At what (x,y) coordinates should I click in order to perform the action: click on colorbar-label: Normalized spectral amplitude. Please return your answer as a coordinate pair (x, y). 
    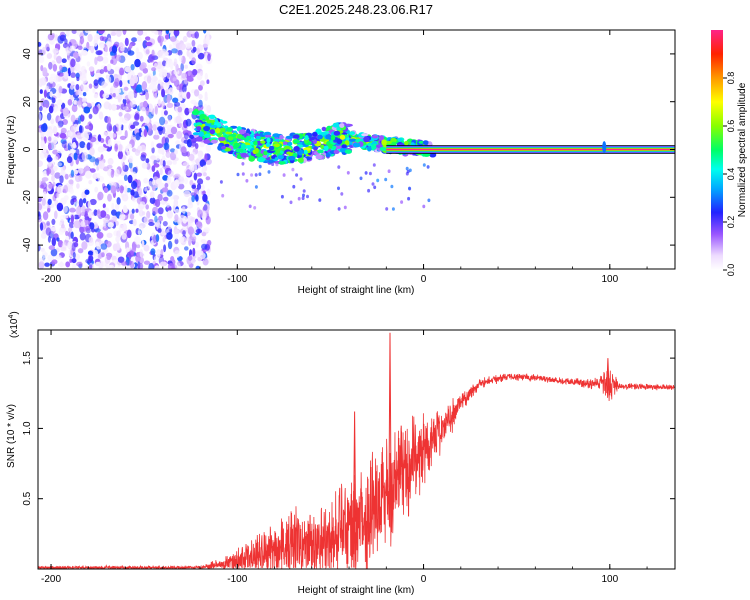
    Looking at the image, I should click on (742, 149).